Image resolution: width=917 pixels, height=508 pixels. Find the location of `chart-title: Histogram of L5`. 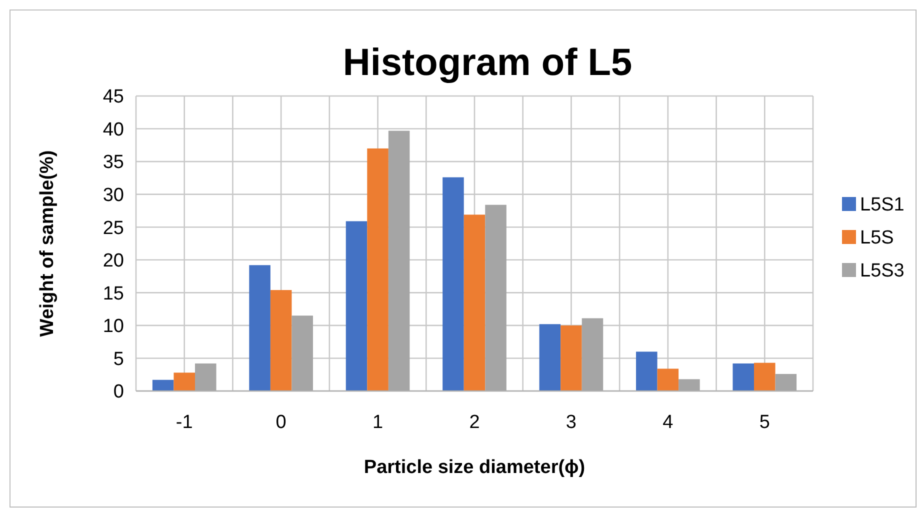

chart-title: Histogram of L5 is located at coordinates (487, 63).